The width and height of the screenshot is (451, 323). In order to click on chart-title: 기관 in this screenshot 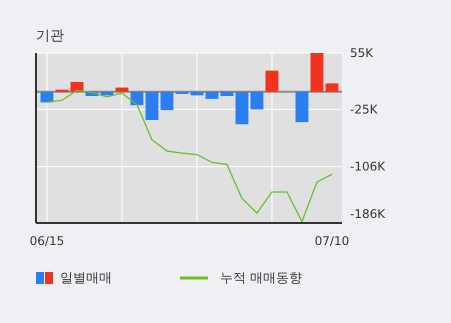, I will do `click(50, 36)`.